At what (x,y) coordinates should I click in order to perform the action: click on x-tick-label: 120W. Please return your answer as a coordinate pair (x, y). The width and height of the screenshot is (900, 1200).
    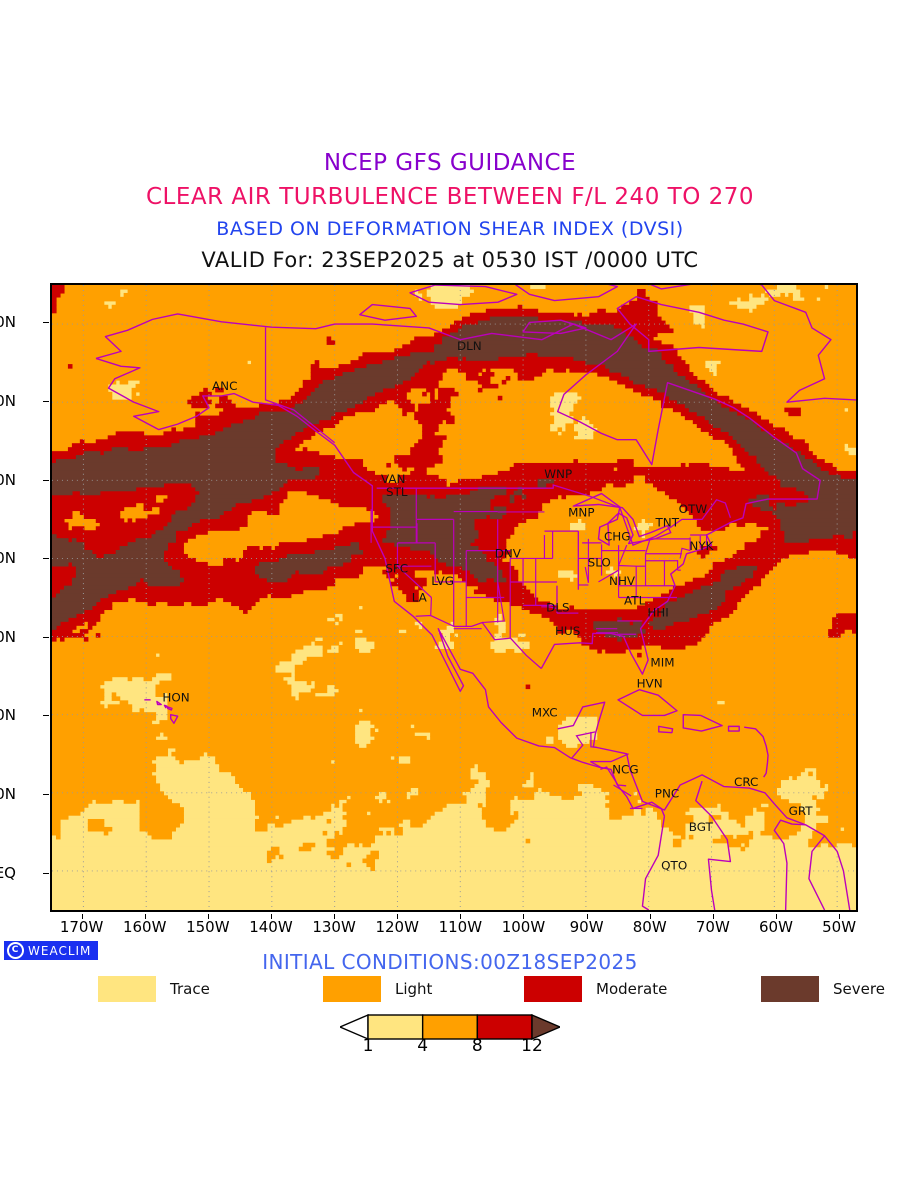
    Looking at the image, I should click on (397, 927).